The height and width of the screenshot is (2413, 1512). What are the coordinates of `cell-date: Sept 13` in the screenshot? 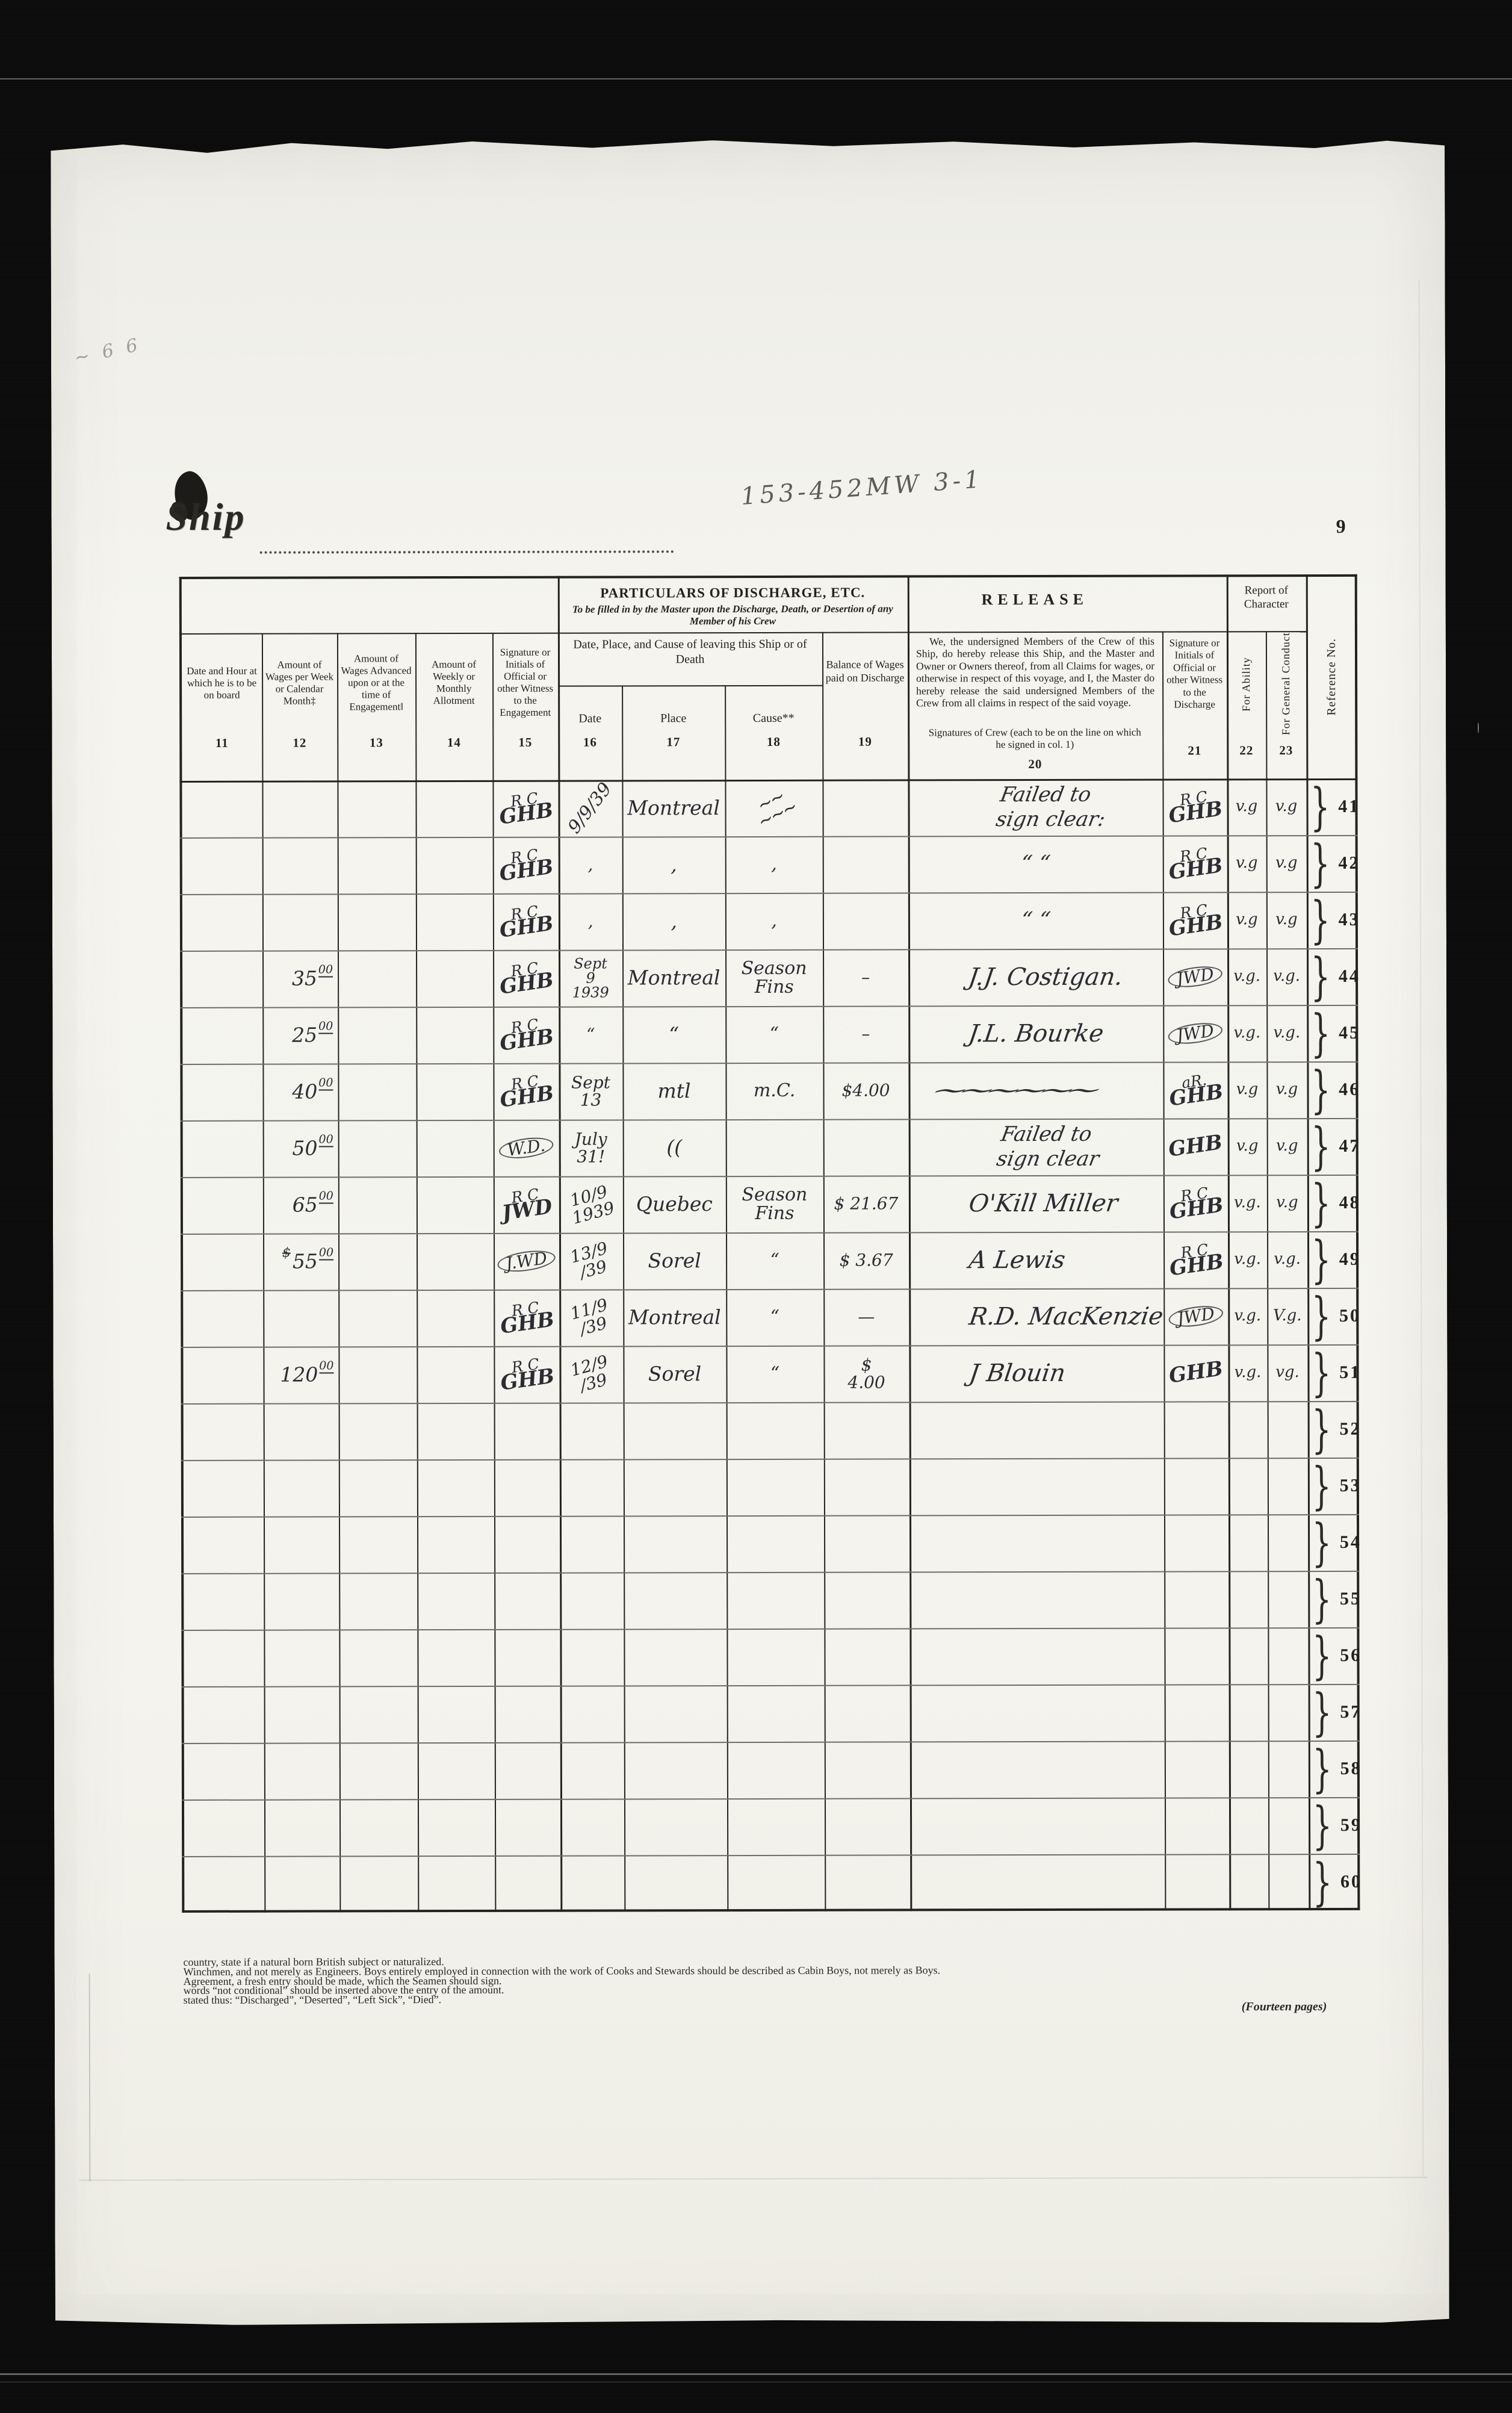 It's located at (590, 1091).